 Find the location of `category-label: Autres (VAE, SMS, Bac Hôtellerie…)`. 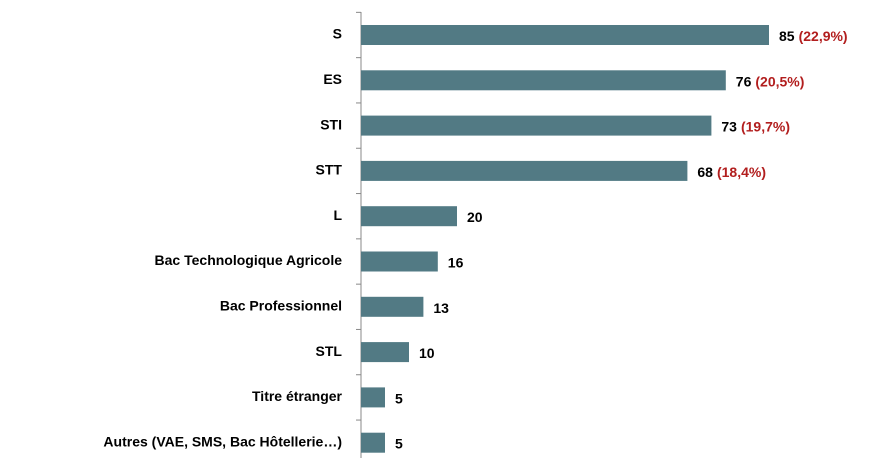

category-label: Autres (VAE, SMS, Bac Hôtellerie…) is located at coordinates (222, 441).